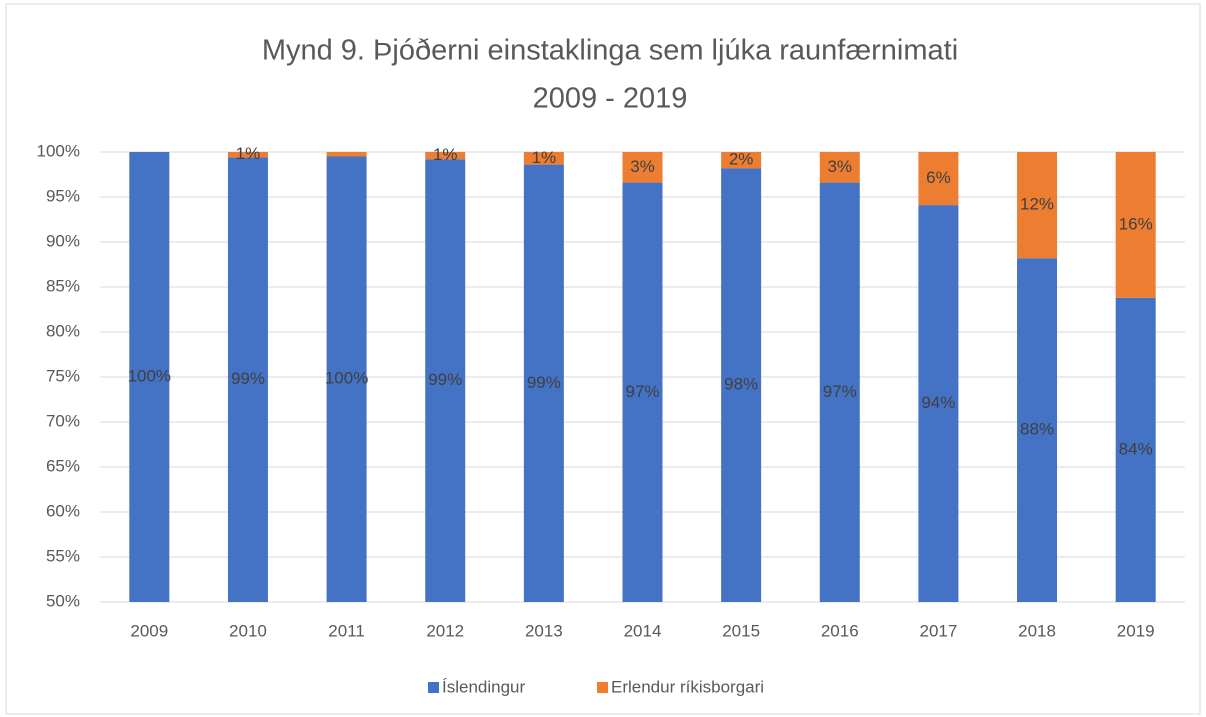 The image size is (1206, 717). Describe the element at coordinates (687, 686) in the screenshot. I see `legend-label: Erlendur ríkisborgari` at that location.